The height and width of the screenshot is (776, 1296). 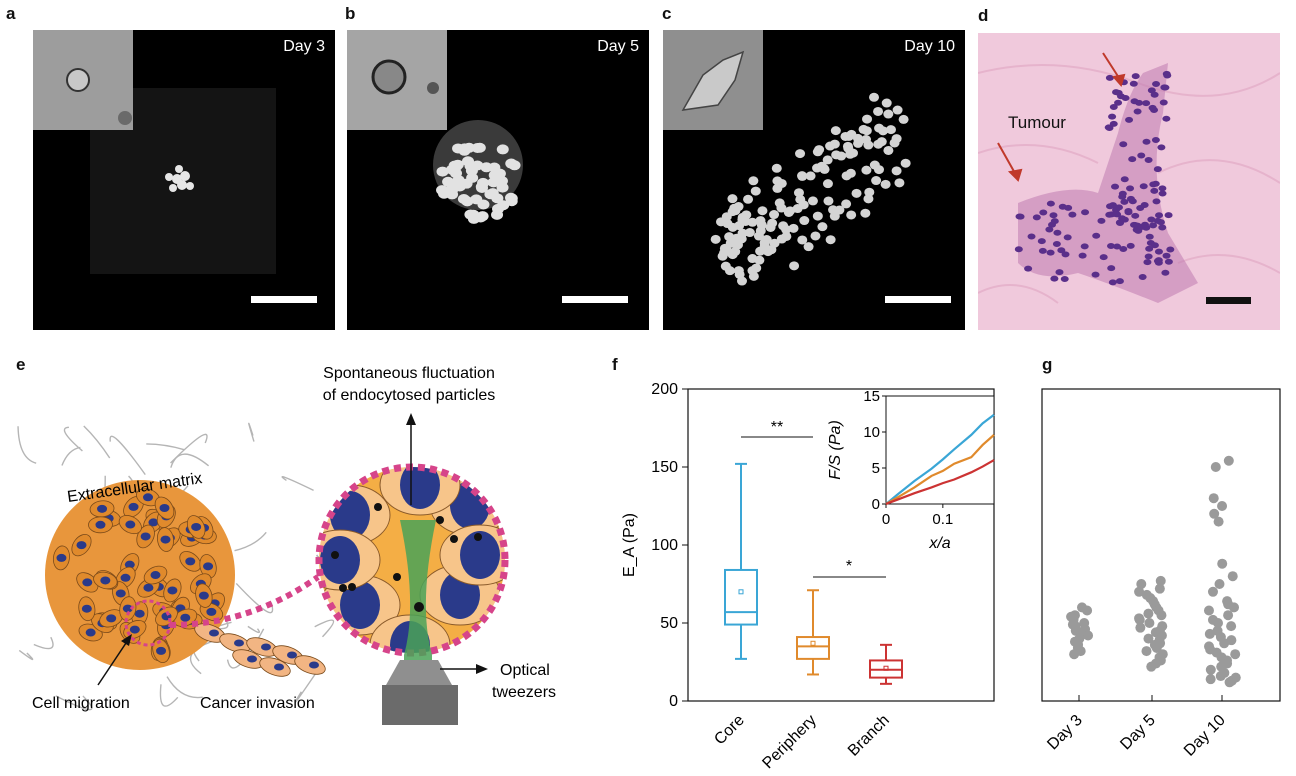 I want to click on inset-spheroid, so click(x=405, y=77).